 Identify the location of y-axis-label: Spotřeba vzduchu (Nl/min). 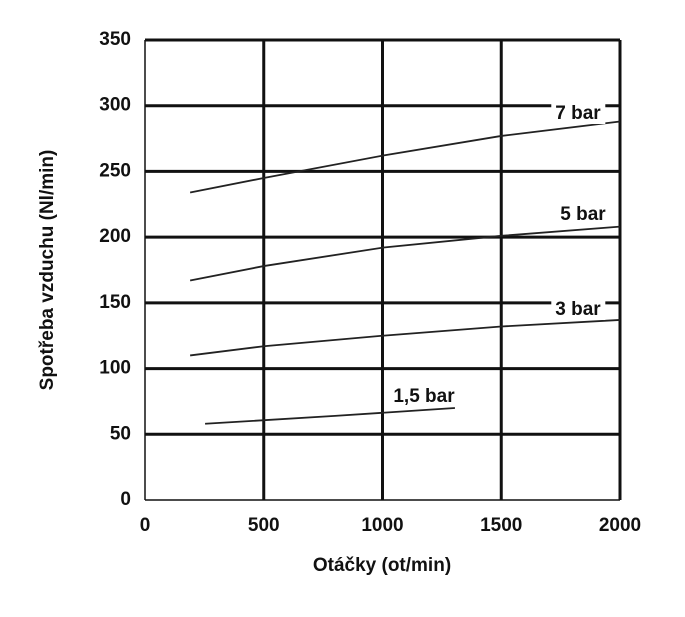
(47, 270).